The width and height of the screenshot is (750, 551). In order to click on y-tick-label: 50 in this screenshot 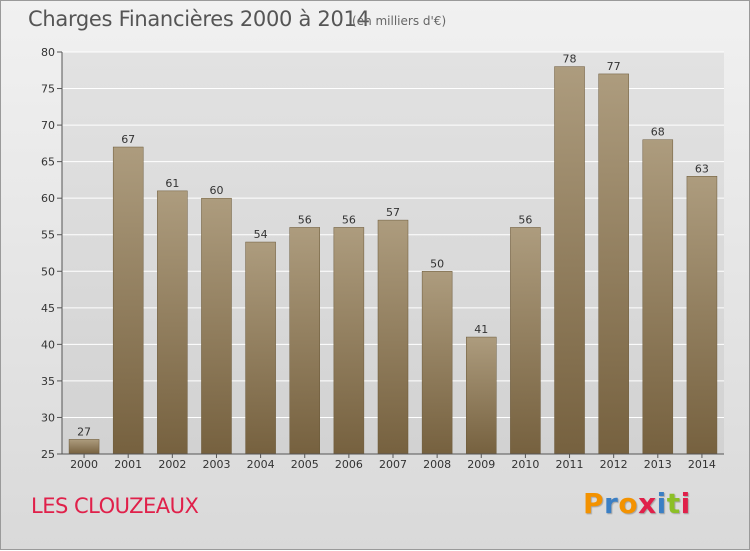, I will do `click(48, 271)`.